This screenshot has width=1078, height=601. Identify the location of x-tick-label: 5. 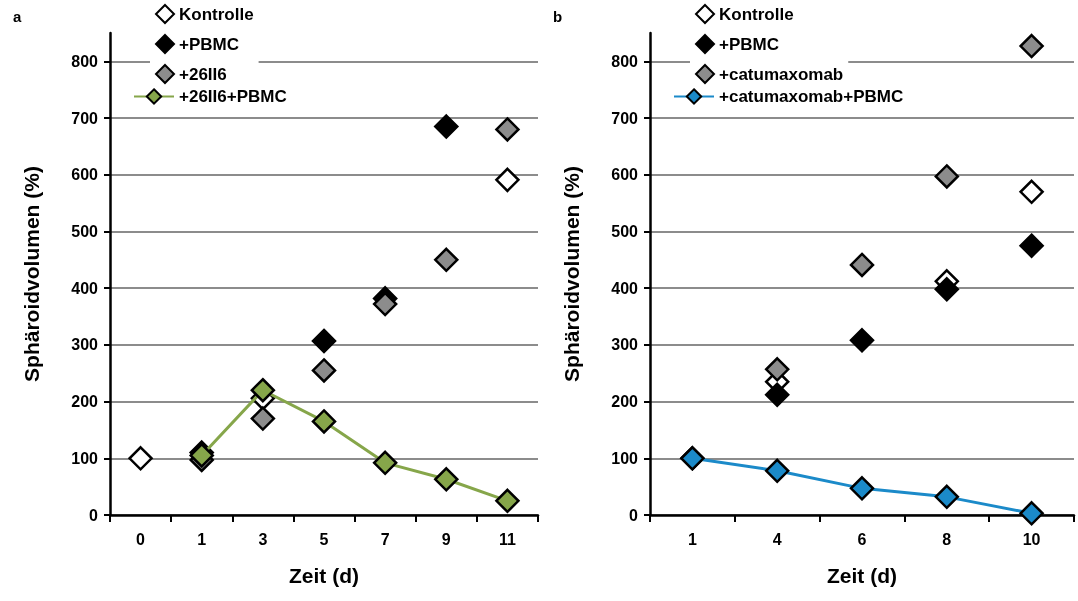
(324, 539).